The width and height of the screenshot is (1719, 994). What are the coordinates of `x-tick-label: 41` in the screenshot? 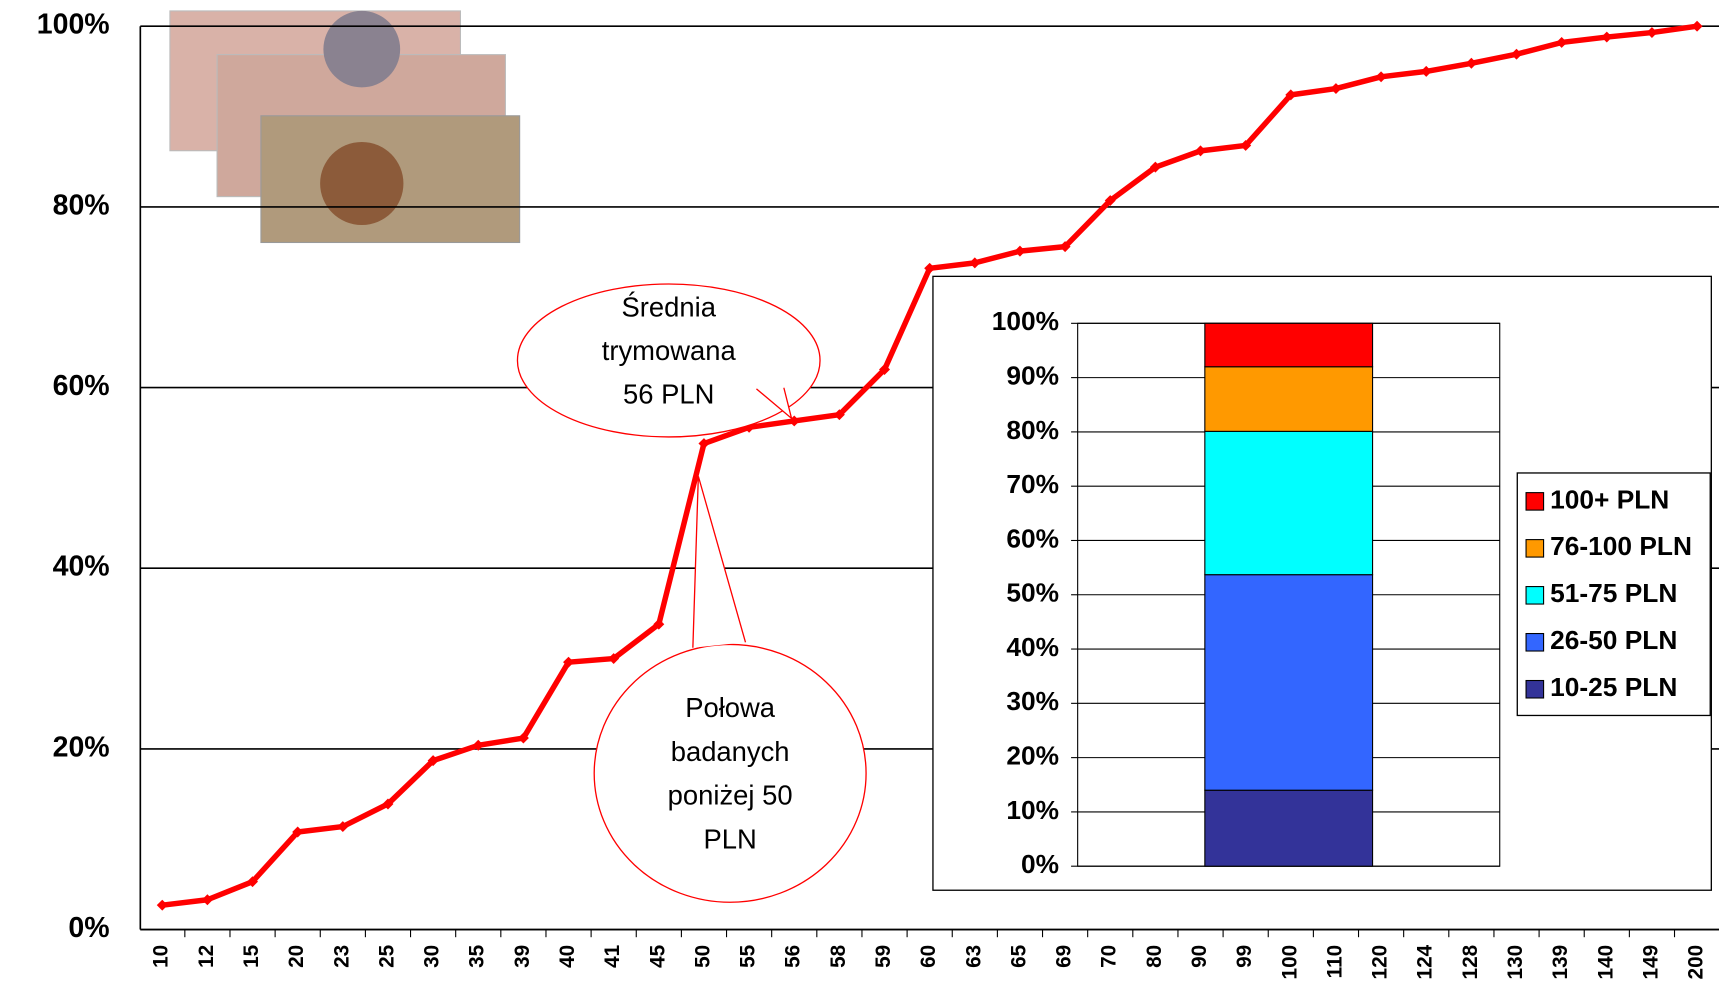 It's located at (612, 956).